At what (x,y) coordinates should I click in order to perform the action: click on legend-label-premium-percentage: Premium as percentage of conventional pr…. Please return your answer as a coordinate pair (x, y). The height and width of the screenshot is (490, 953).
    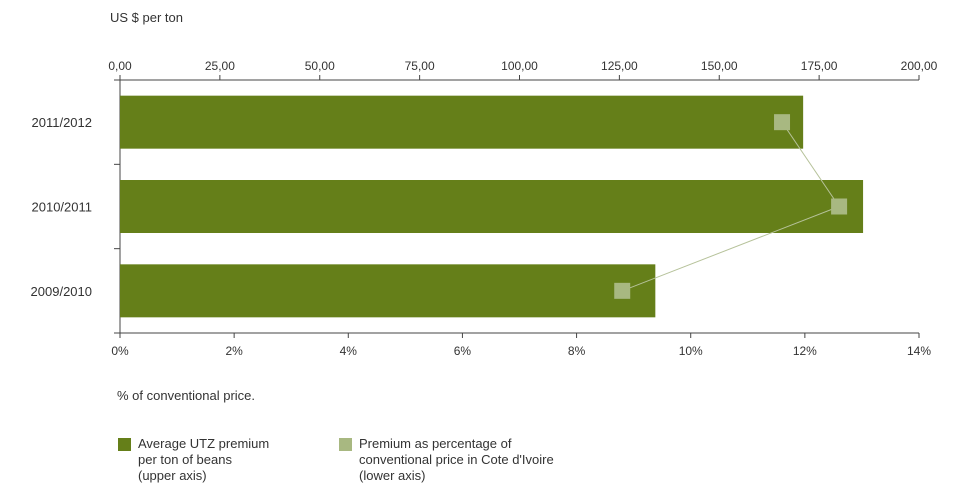
    Looking at the image, I should click on (456, 459).